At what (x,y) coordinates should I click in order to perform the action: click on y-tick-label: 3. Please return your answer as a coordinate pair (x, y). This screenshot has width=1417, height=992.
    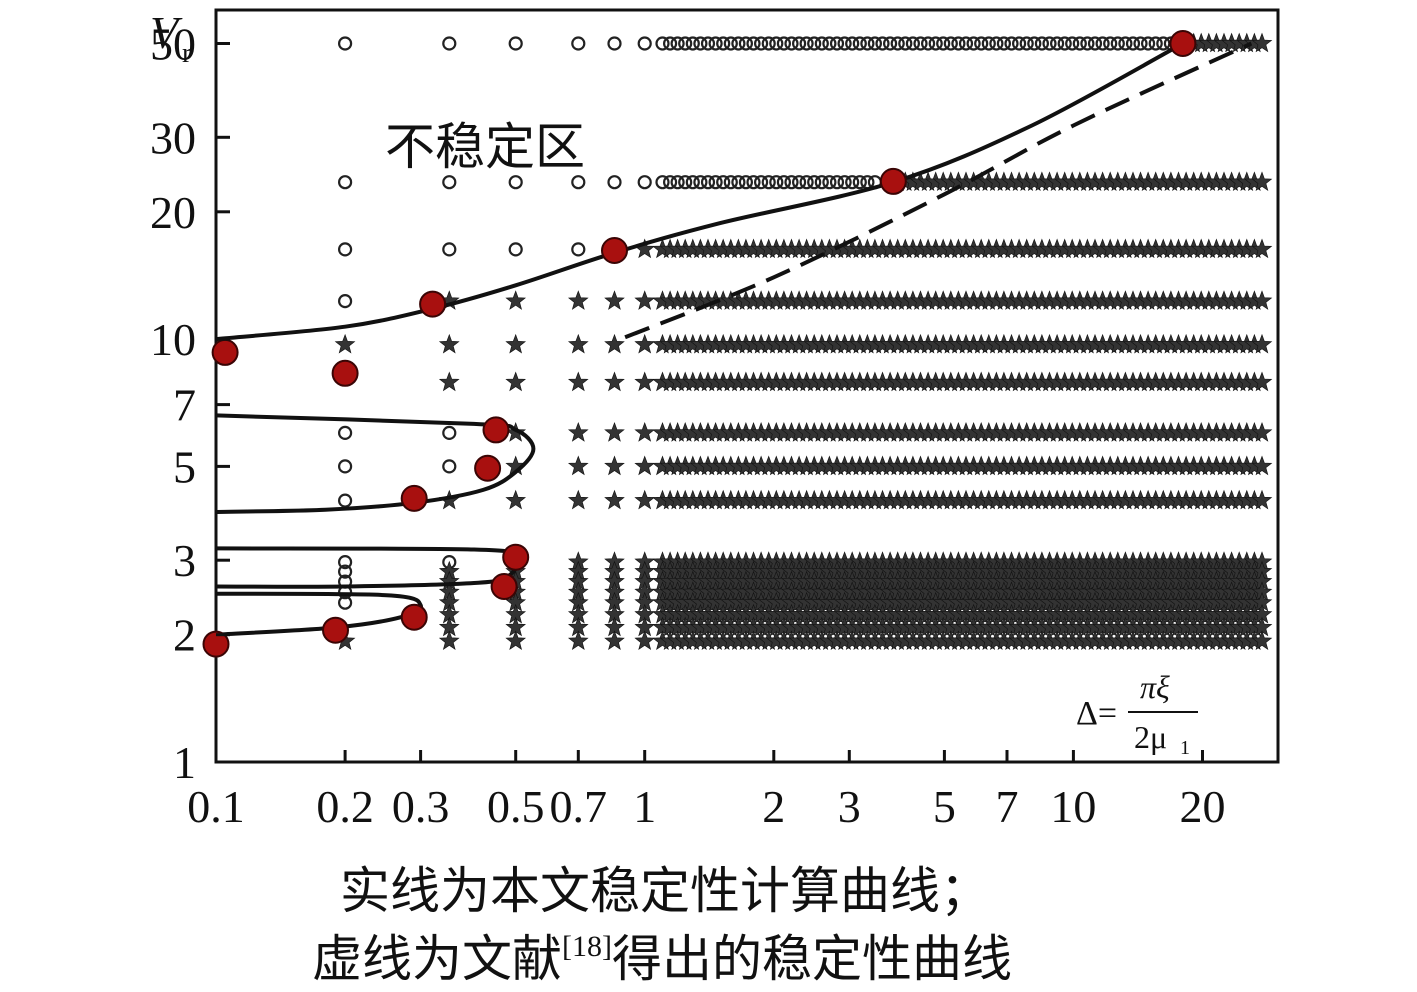
    Looking at the image, I should click on (184, 560).